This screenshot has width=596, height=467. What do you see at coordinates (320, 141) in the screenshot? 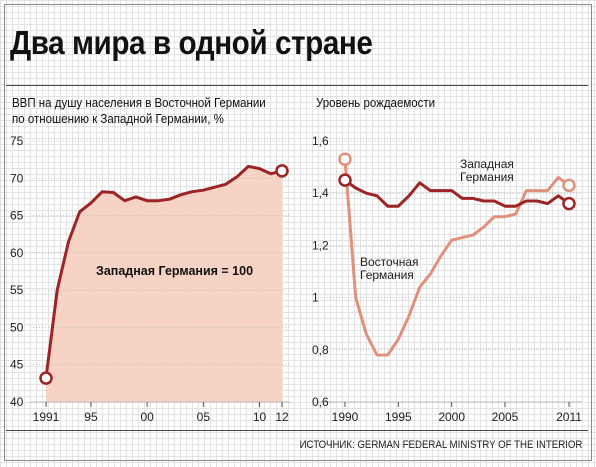
I see `right-ytick-label: 1,6` at bounding box center [320, 141].